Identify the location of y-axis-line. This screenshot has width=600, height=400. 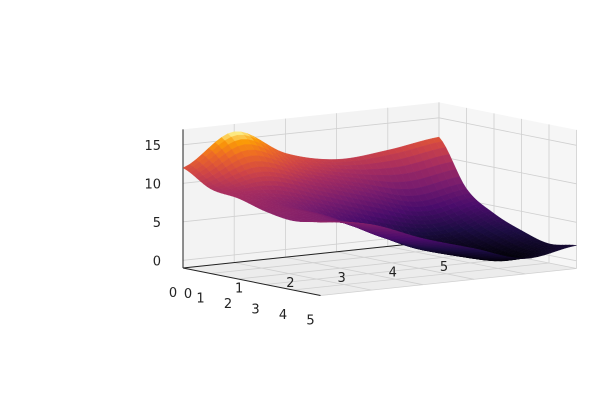
(311, 254).